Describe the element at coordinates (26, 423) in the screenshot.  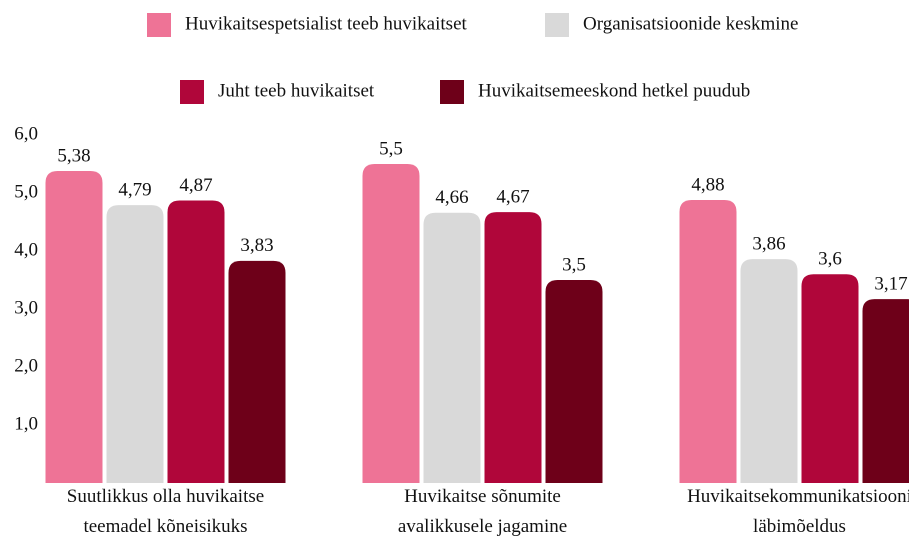
I see `y-tick-label: 1,0` at that location.